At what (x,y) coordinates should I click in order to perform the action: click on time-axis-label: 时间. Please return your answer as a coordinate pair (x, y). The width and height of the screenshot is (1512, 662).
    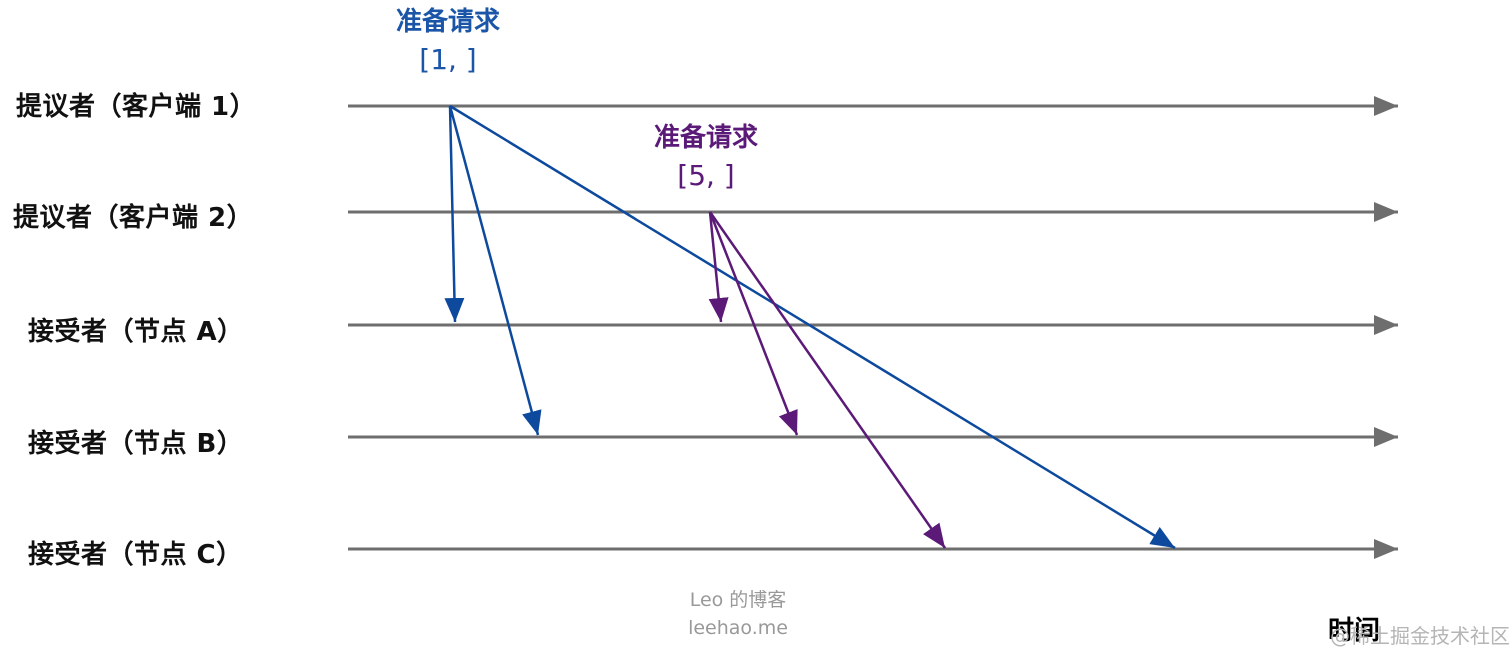
    Looking at the image, I should click on (1354, 631).